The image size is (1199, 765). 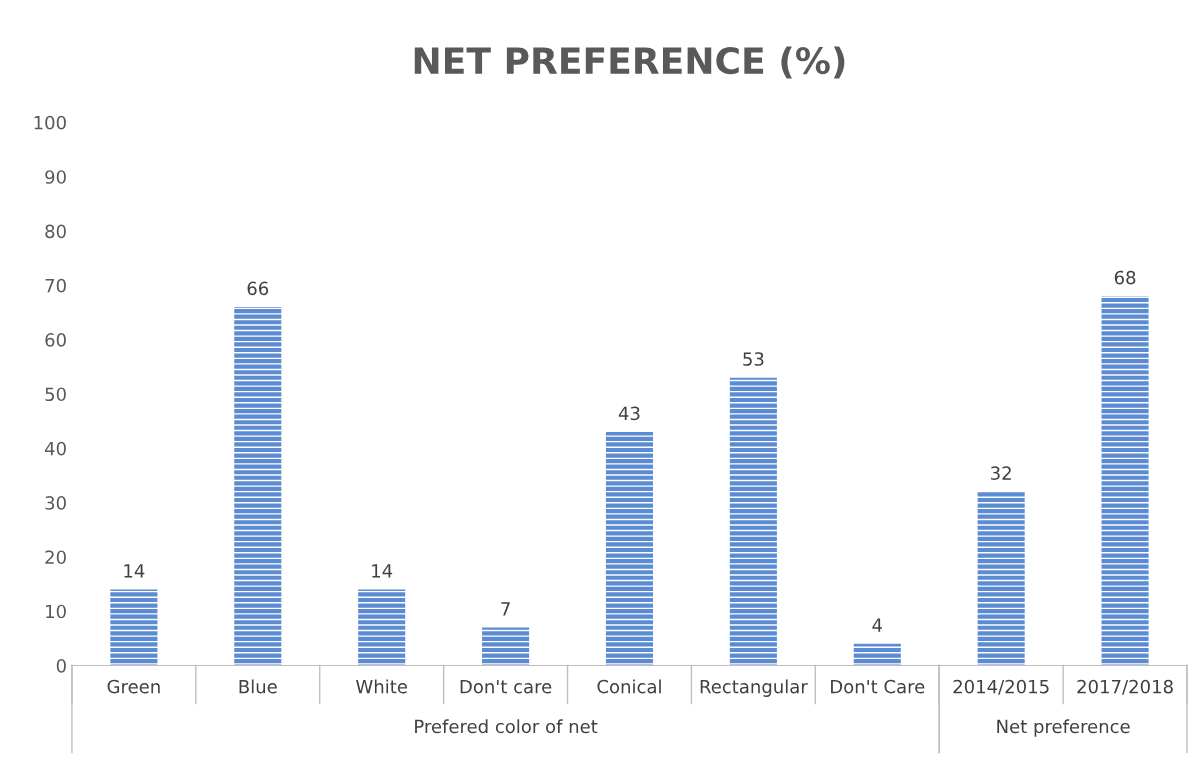 I want to click on y-tick-label: 90, so click(x=55, y=177).